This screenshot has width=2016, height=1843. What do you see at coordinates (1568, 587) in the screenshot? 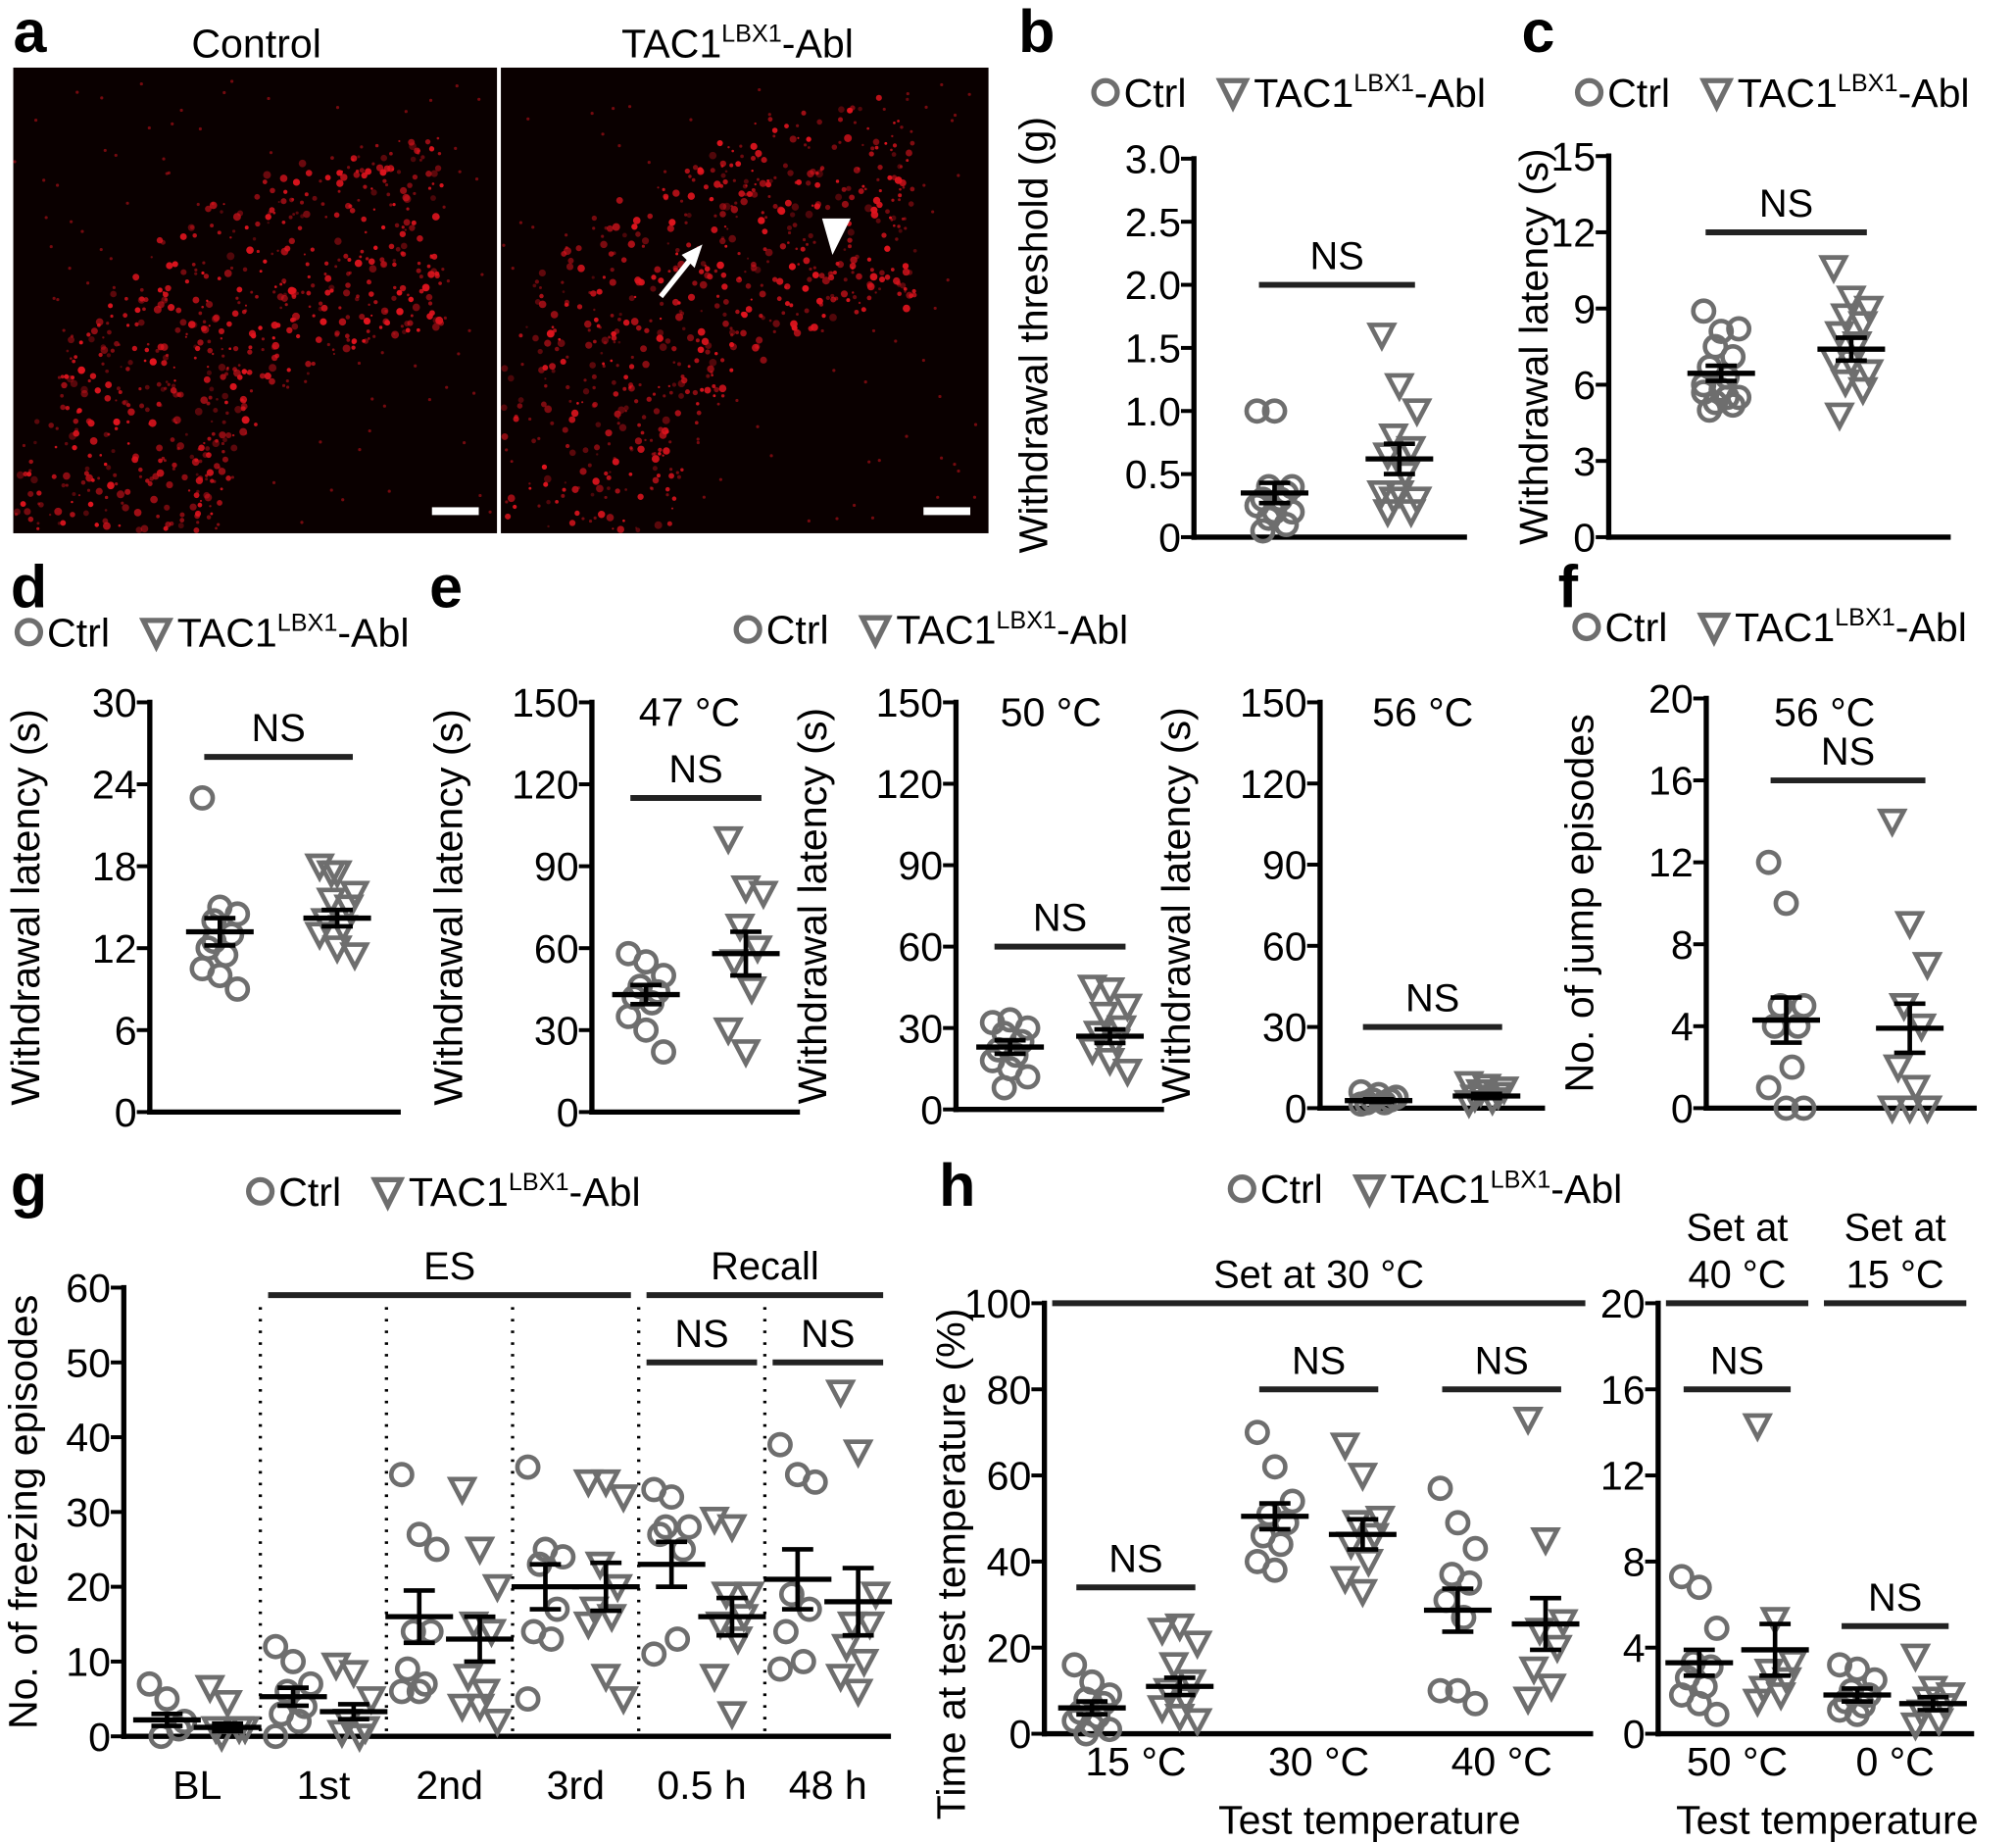
I see `panel-label-f: f` at bounding box center [1568, 587].